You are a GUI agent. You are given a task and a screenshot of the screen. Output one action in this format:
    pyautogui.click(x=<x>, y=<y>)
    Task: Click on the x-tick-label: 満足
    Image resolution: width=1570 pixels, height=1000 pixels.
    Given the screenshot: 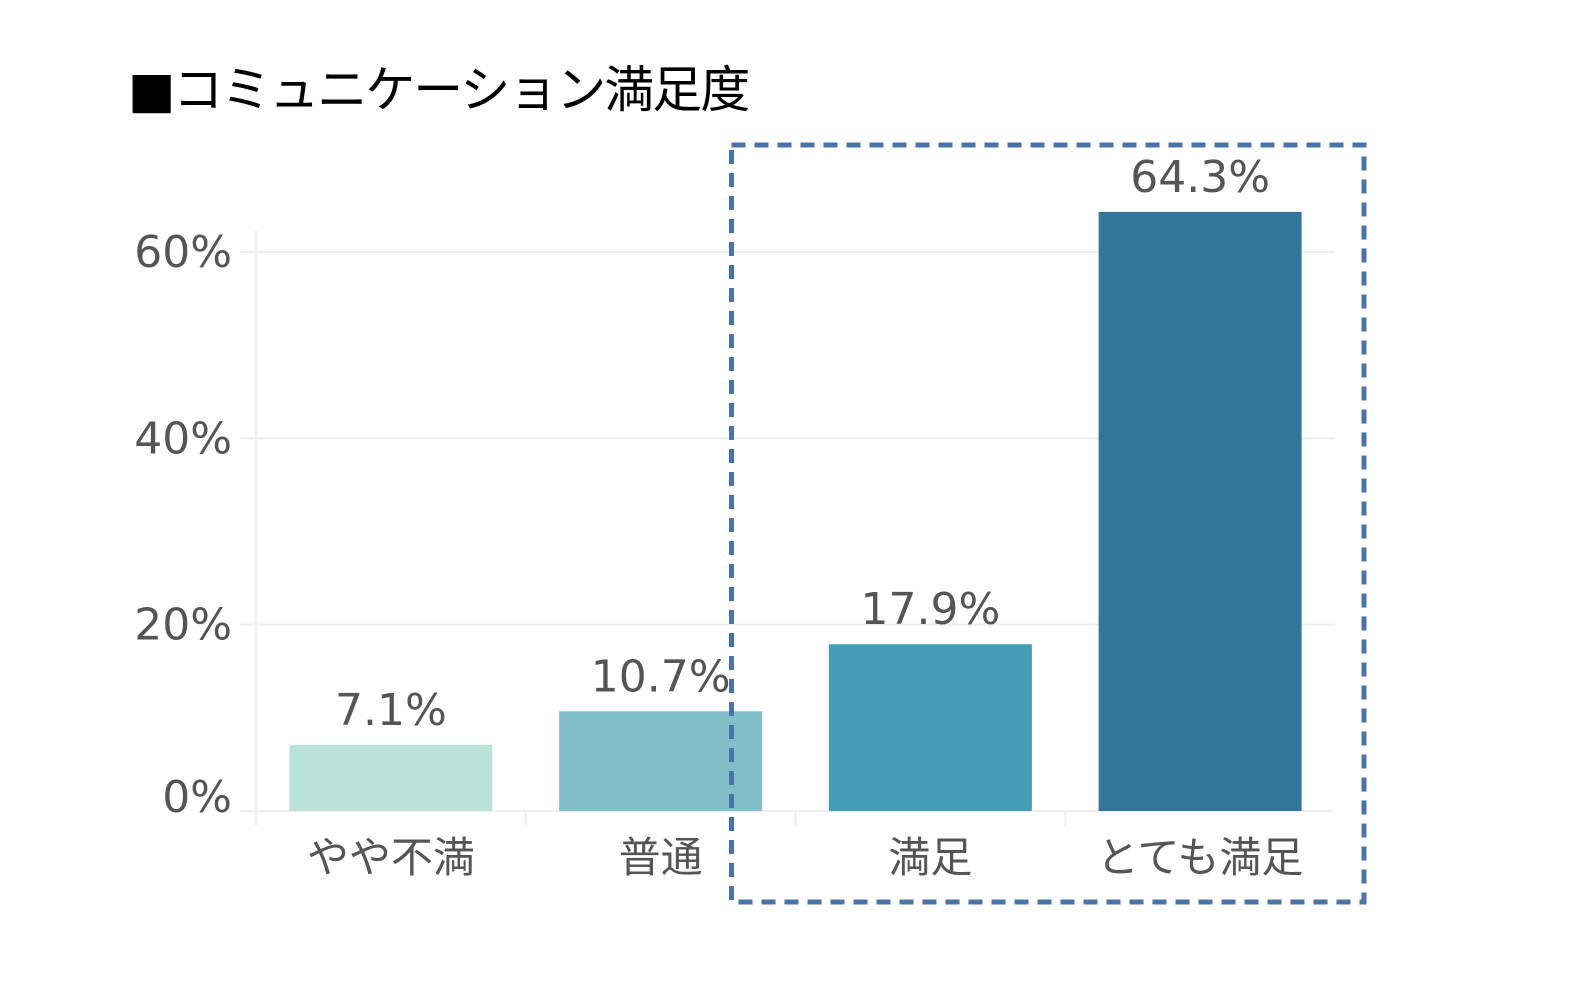 What is the action you would take?
    pyautogui.click(x=930, y=857)
    